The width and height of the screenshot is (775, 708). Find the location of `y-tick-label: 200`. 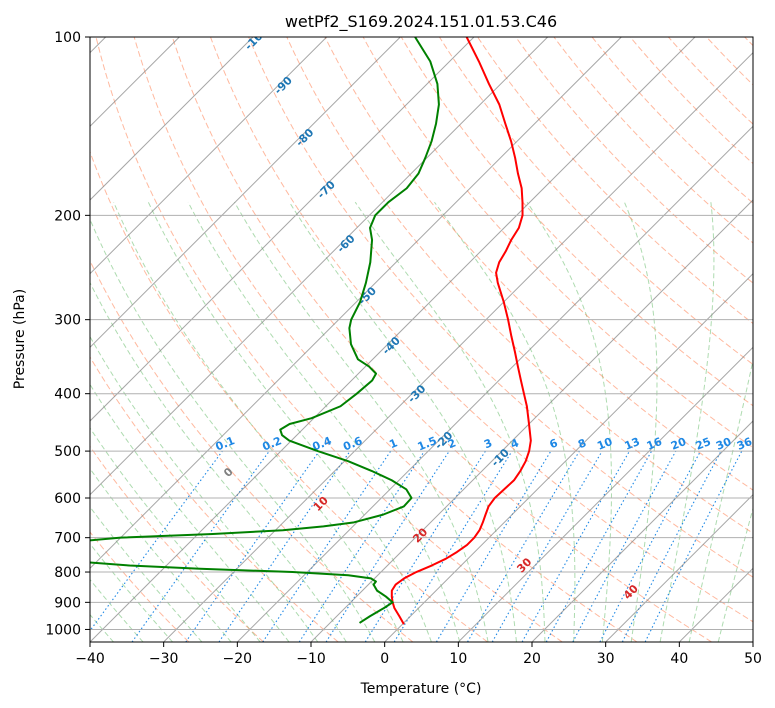

y-tick-label: 200 is located at coordinates (67, 216).